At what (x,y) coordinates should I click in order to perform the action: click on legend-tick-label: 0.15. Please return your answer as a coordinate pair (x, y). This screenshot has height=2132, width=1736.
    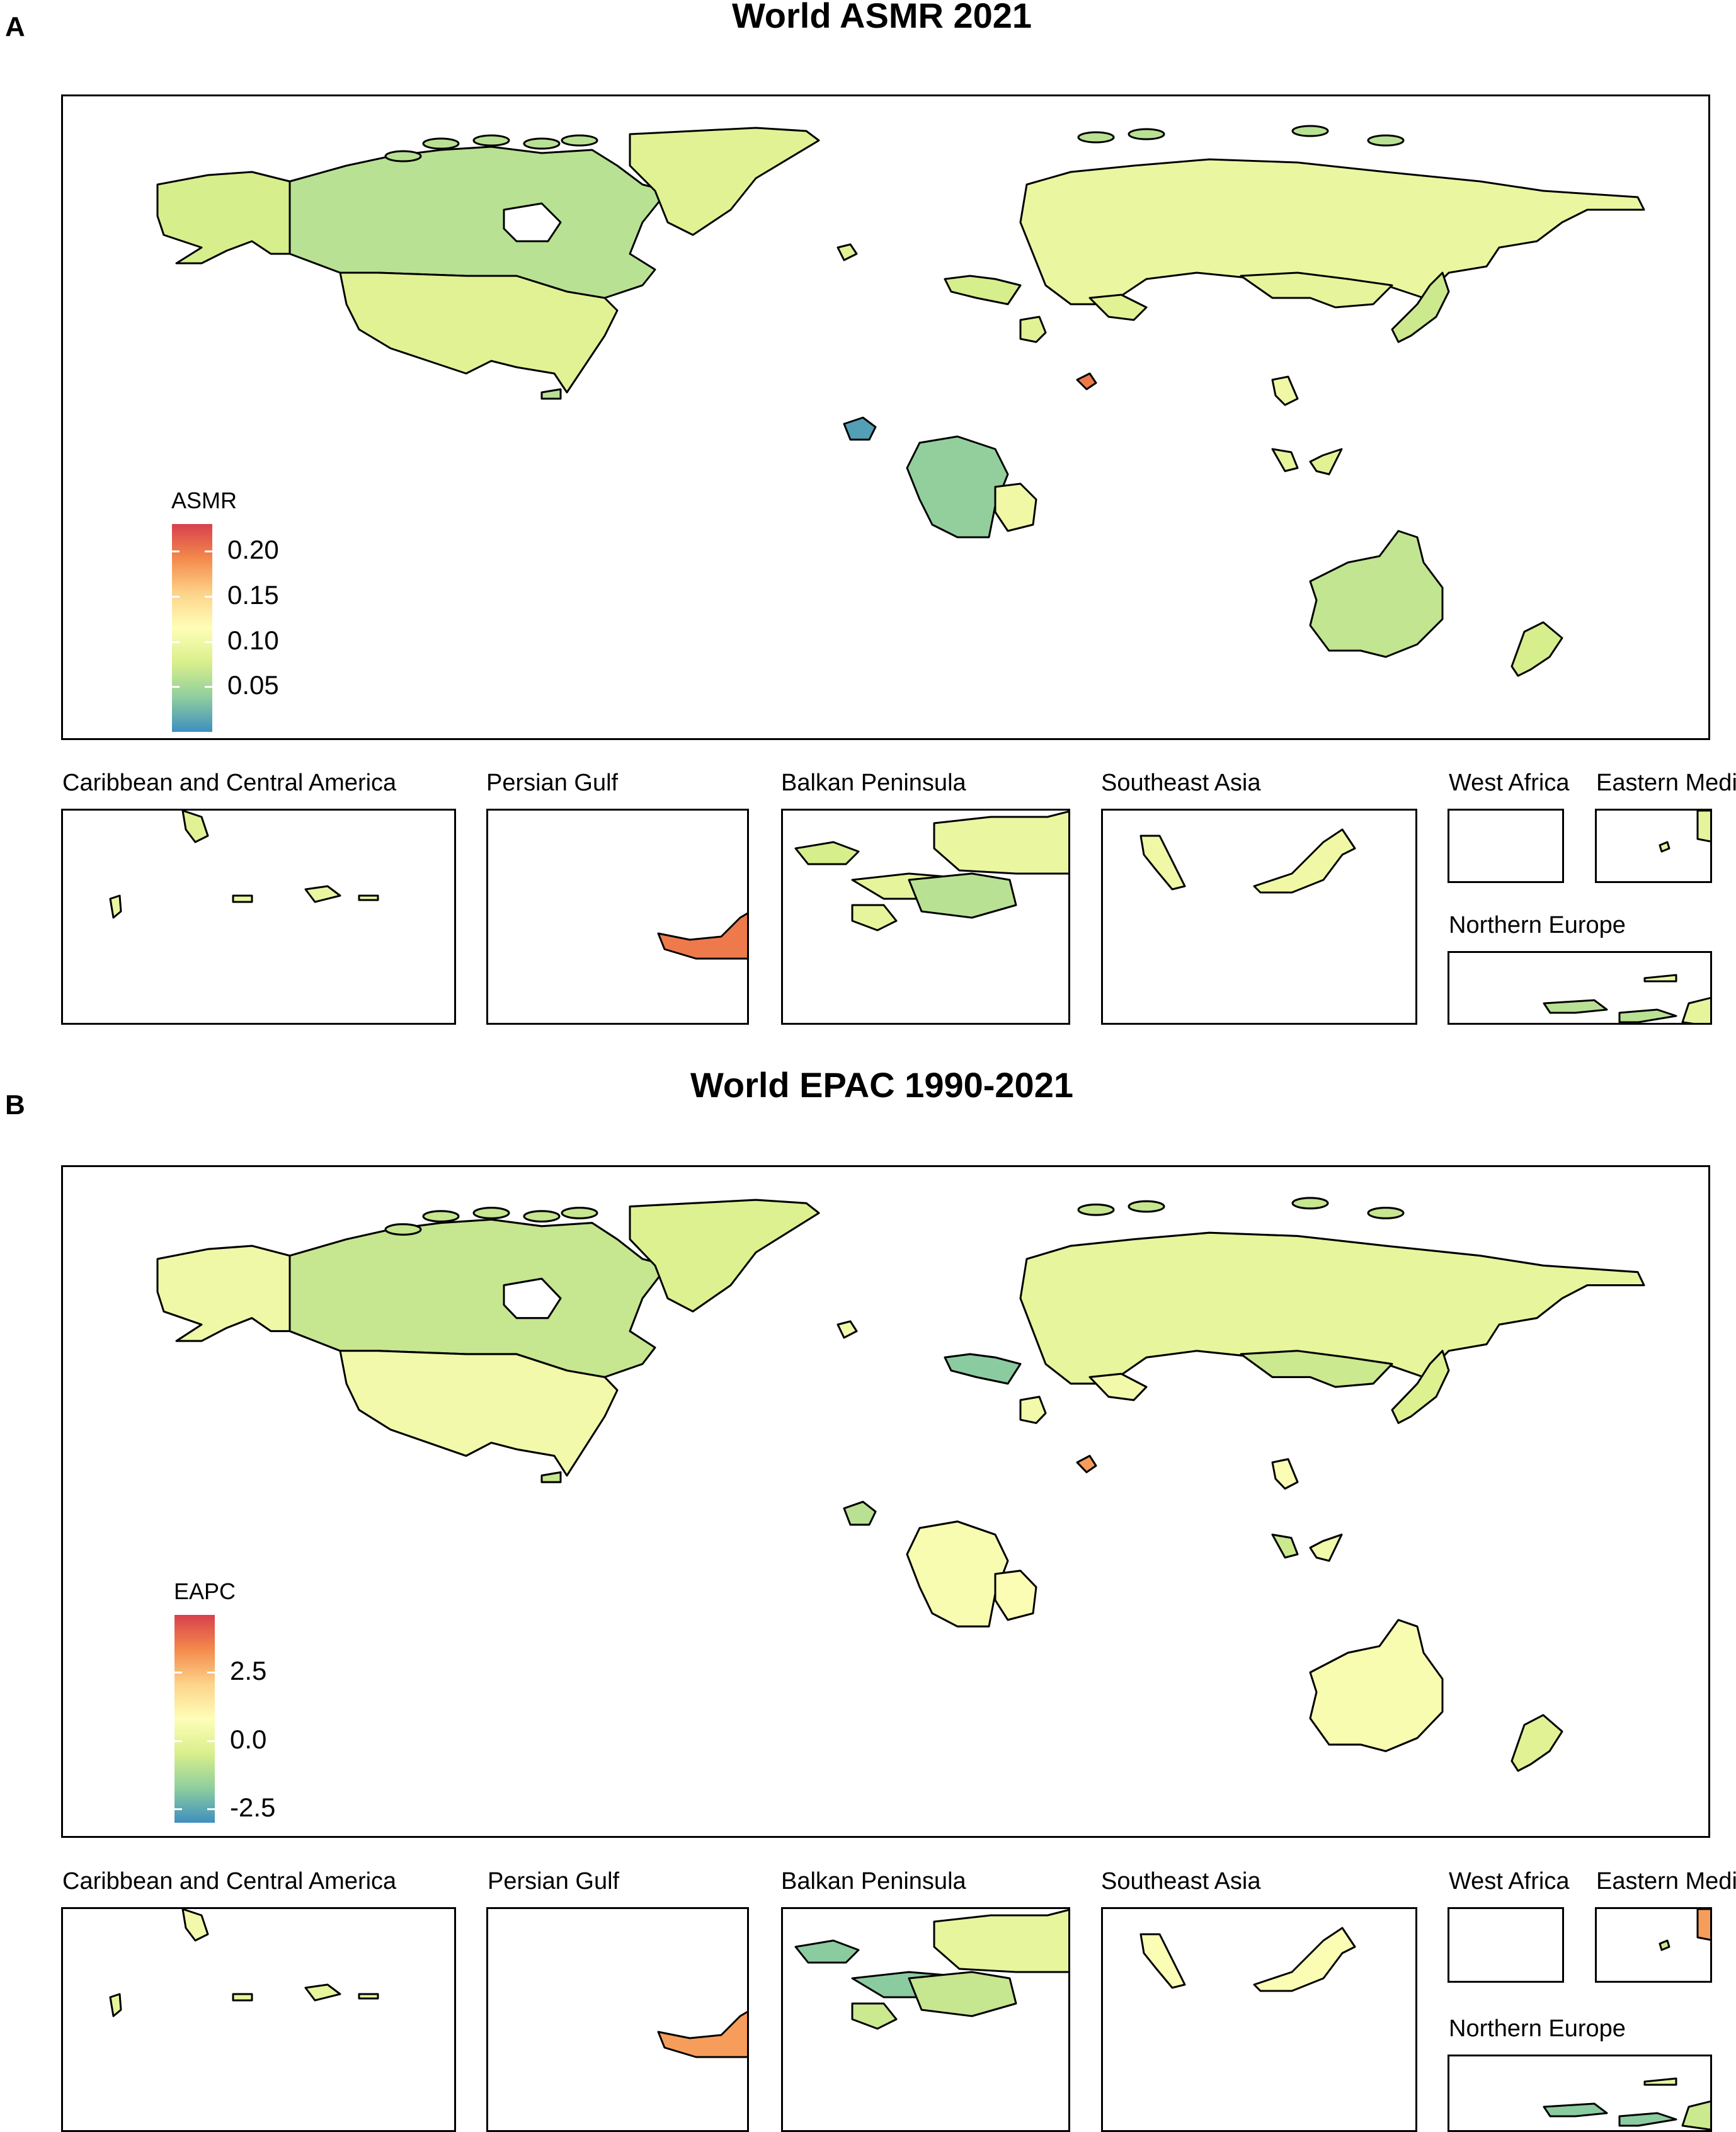
    Looking at the image, I should click on (253, 594).